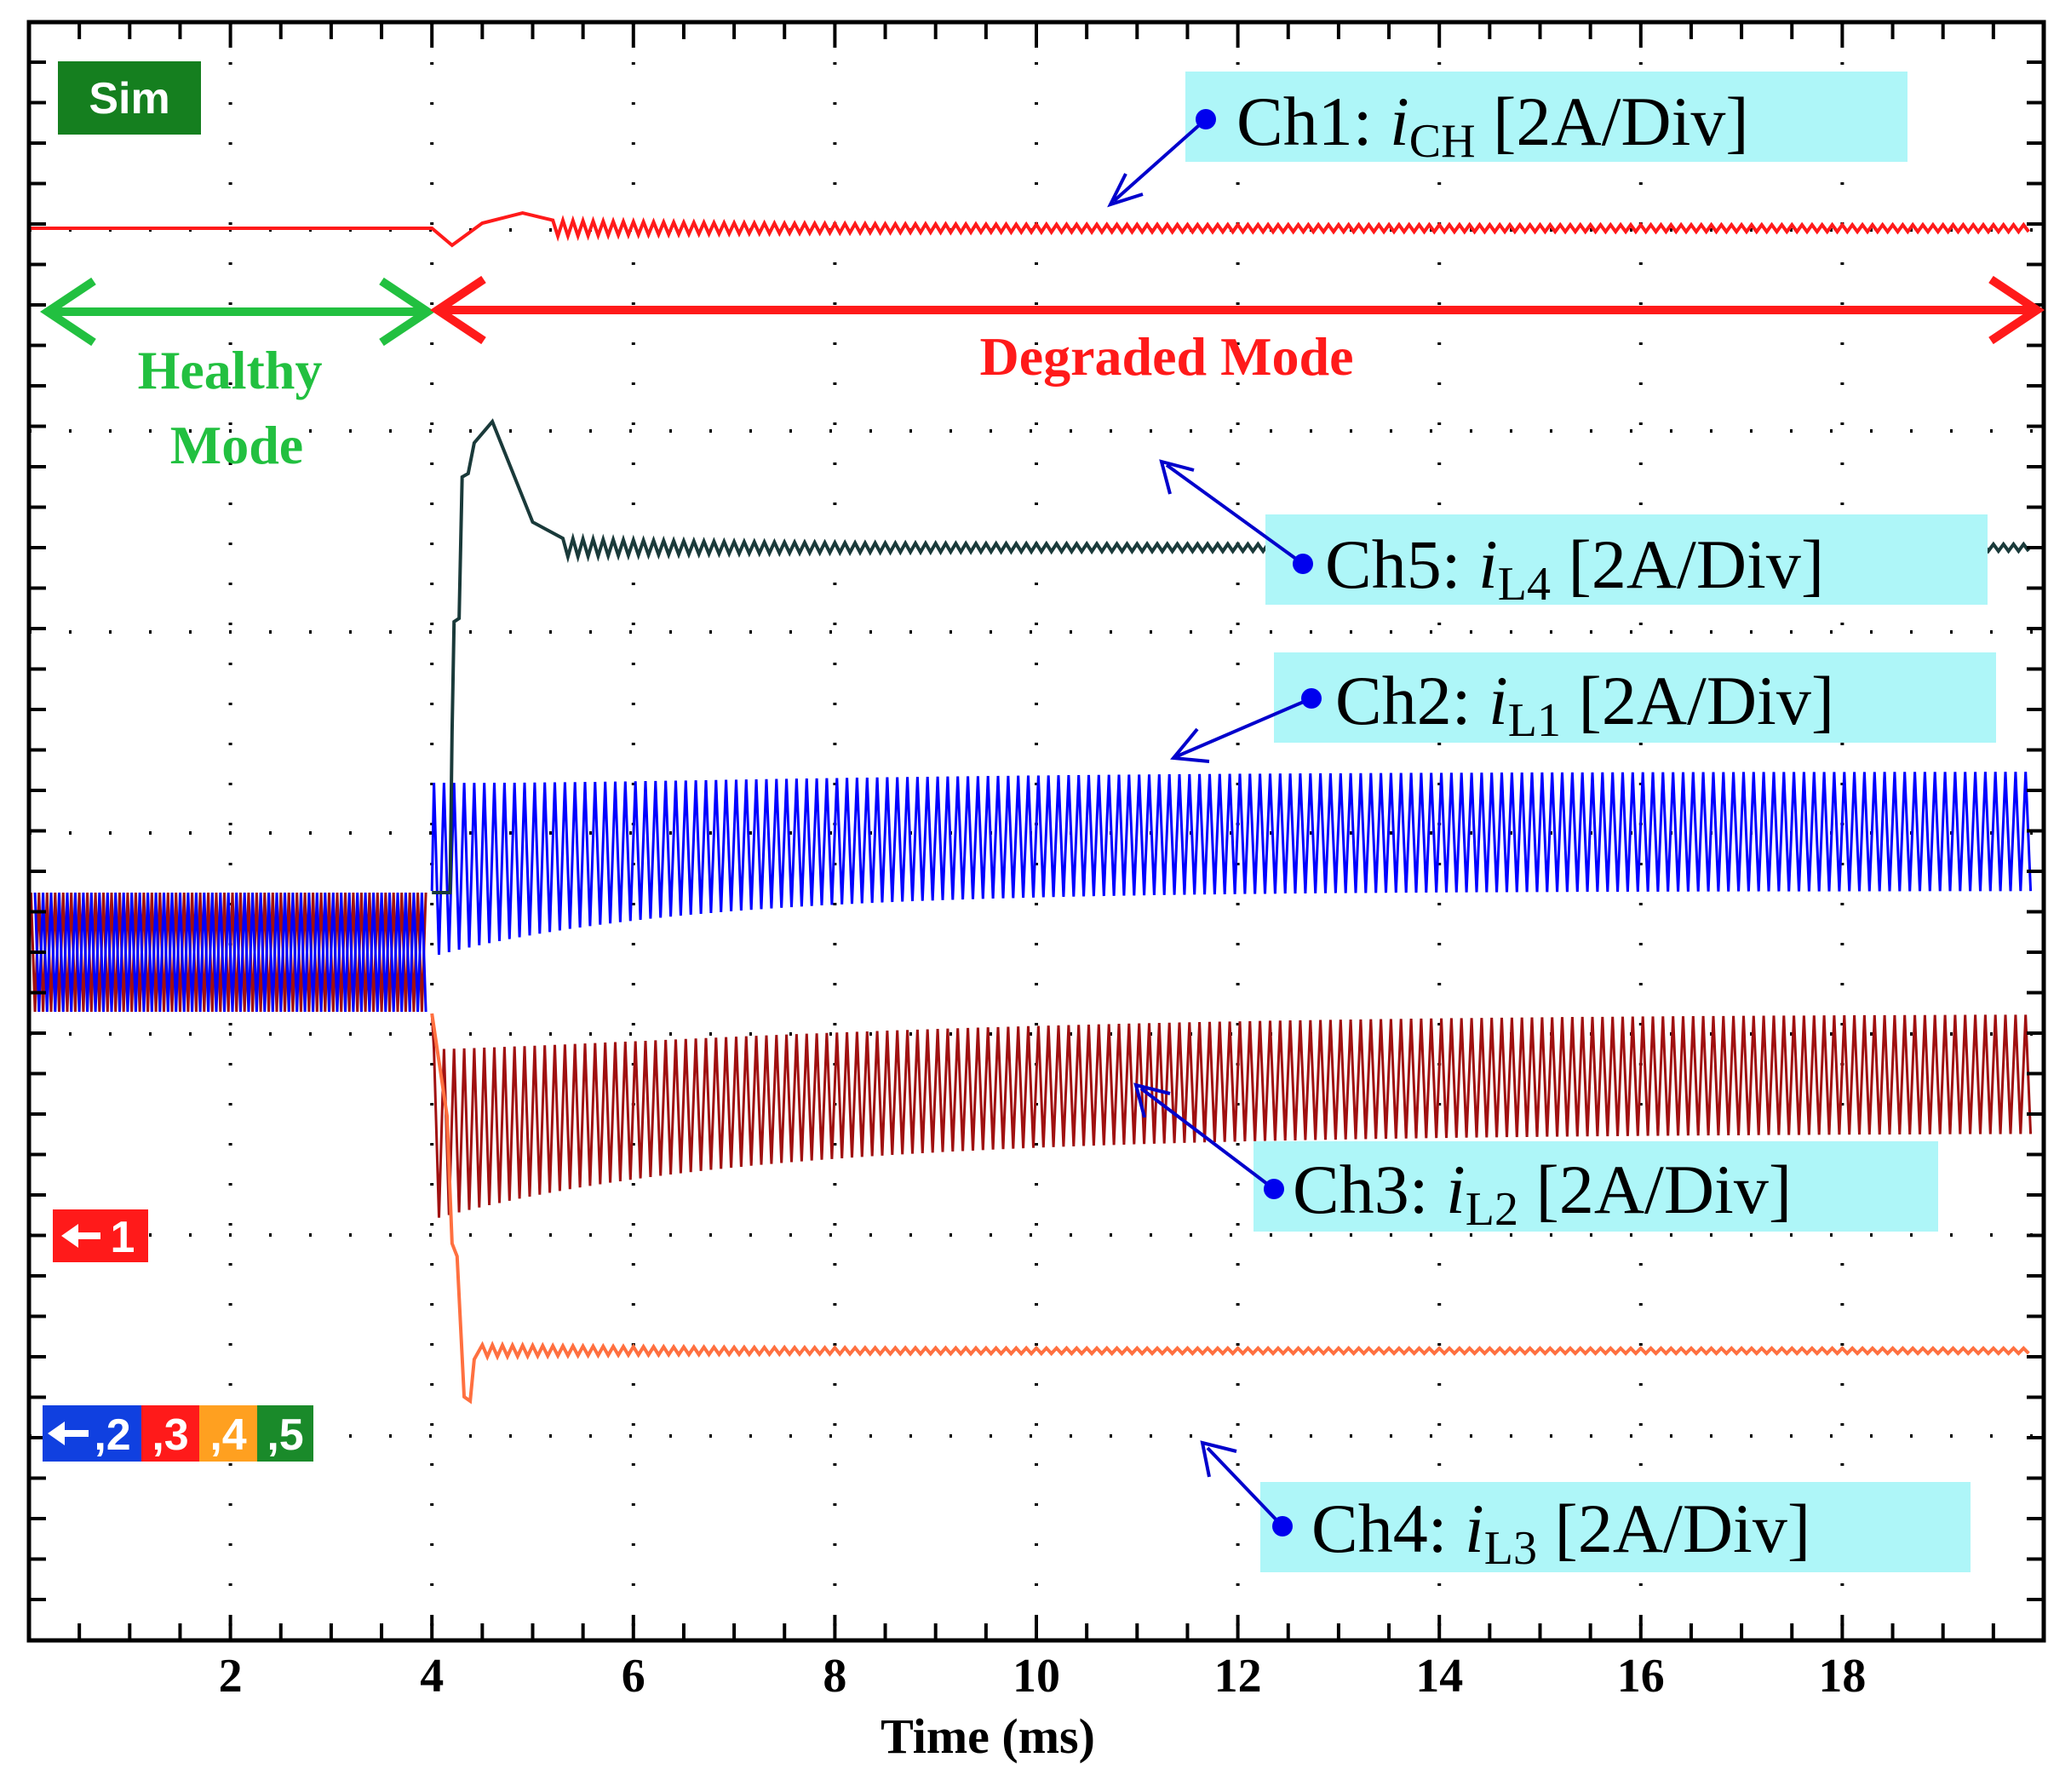 The width and height of the screenshot is (2071, 1792). I want to click on svg-text: Ch4: iL3 [2A/Div], so click(1560, 1532).